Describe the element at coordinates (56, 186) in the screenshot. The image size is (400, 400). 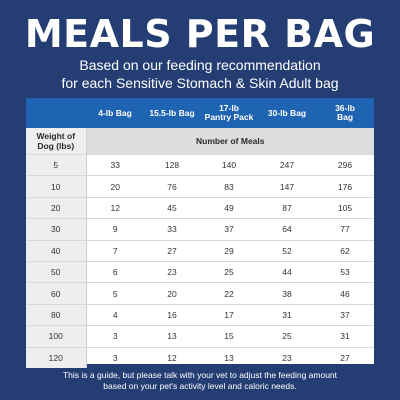
I see `dog-weight-cell: 10` at that location.